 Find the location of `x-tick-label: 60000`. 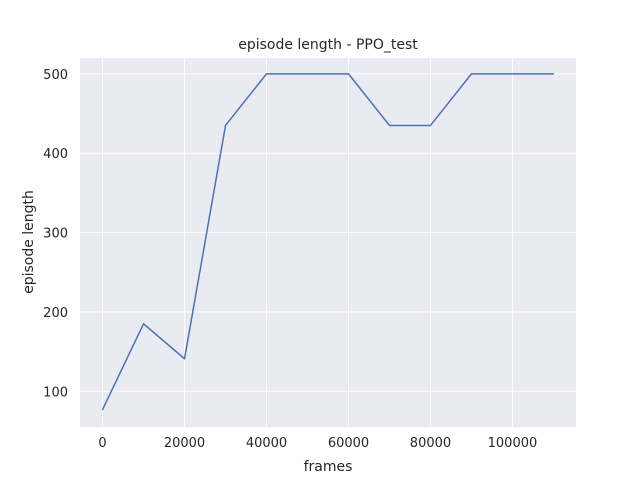

x-tick-label: 60000 is located at coordinates (348, 443).